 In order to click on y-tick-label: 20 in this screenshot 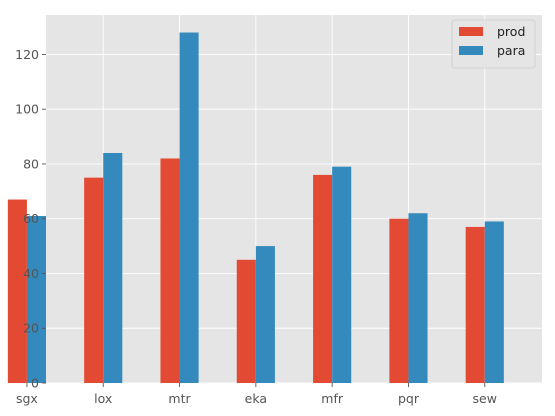, I will do `click(31, 328)`.